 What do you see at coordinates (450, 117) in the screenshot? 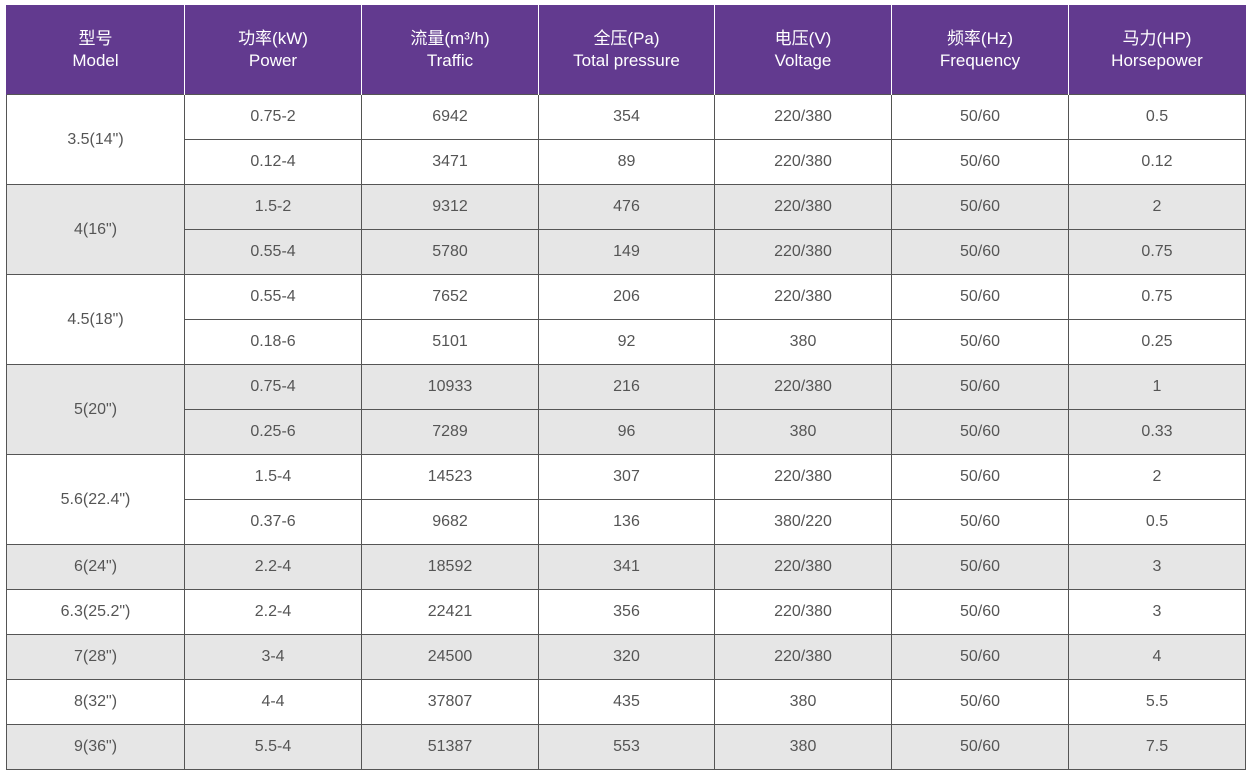
I see `traffic-cell: 6942` at bounding box center [450, 117].